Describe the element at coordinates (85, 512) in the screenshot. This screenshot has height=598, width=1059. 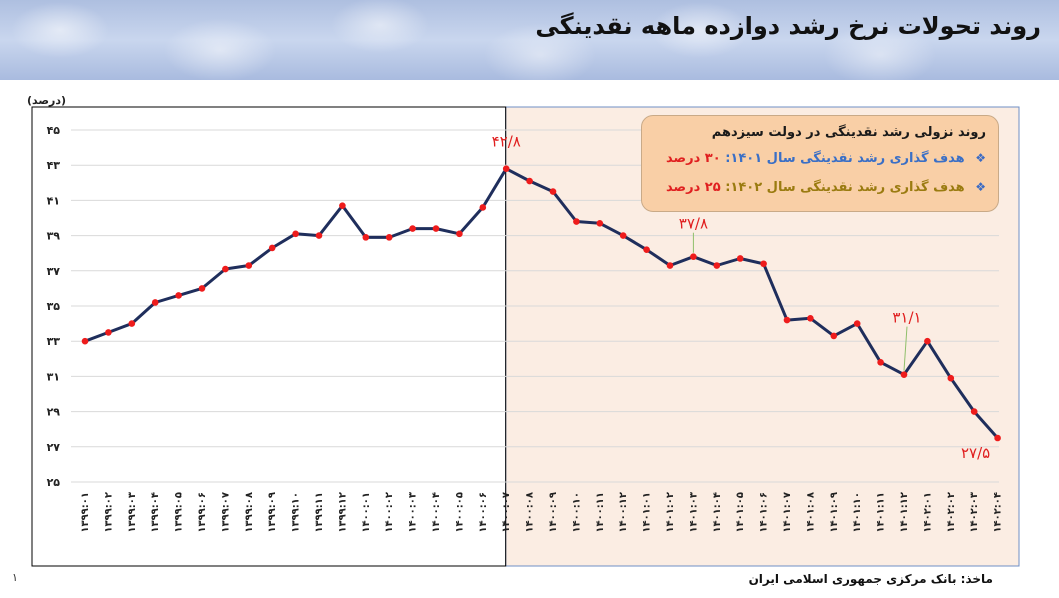
I see `x-tick-label: ۱۳۹۹:۰۱` at that location.